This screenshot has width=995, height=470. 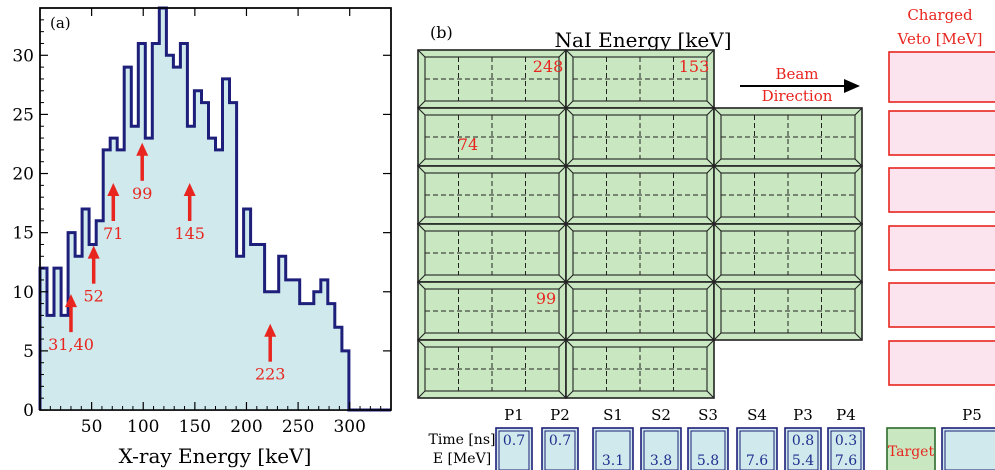 What do you see at coordinates (143, 427) in the screenshot?
I see `x-tick-label: 100` at bounding box center [143, 427].